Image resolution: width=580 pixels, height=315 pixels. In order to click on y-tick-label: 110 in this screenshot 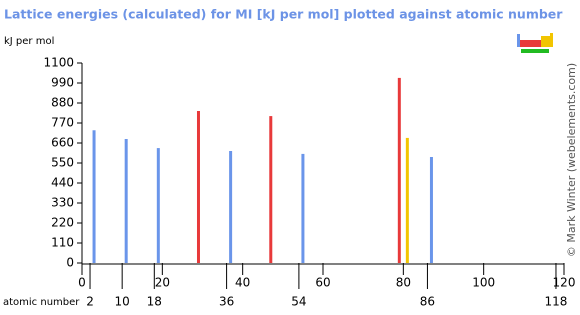, I will do `click(62, 243)`.